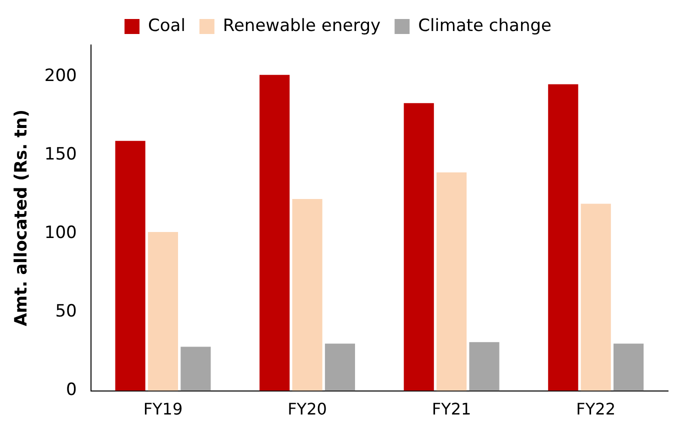 The height and width of the screenshot is (434, 678). I want to click on x-tick-label: FY19, so click(163, 409).